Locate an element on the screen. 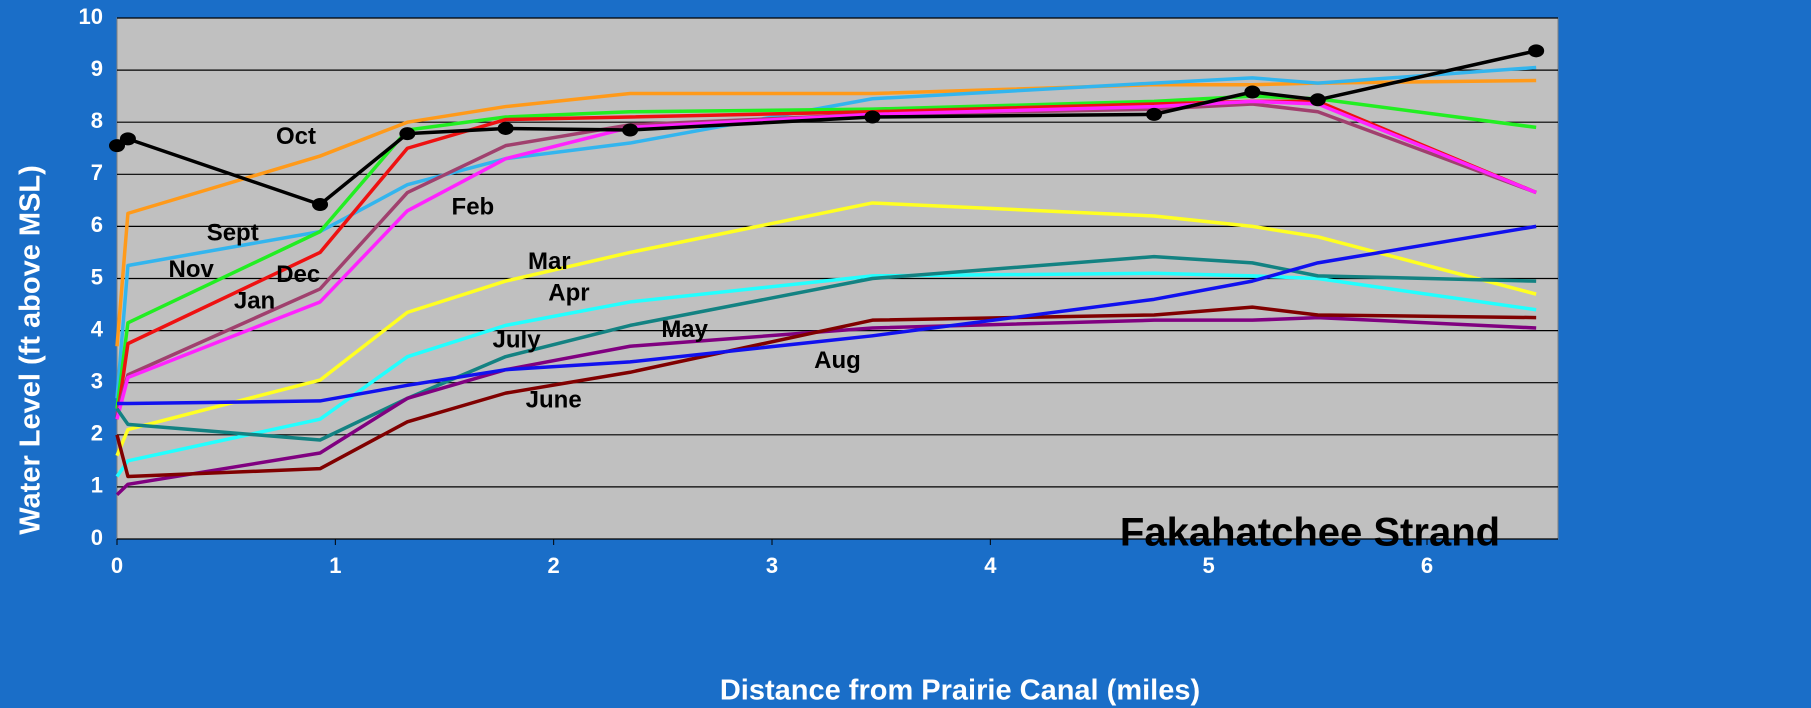 The width and height of the screenshot is (1811, 708). x-tick-label: 0 is located at coordinates (117, 565).